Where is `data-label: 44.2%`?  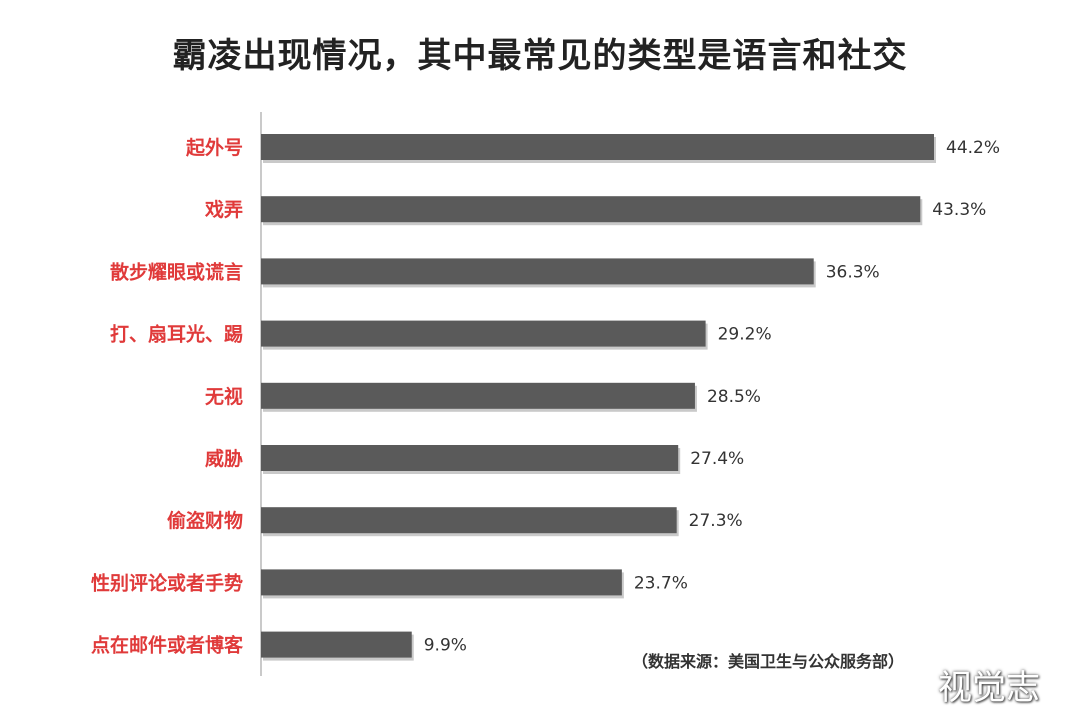 data-label: 44.2% is located at coordinates (973, 148).